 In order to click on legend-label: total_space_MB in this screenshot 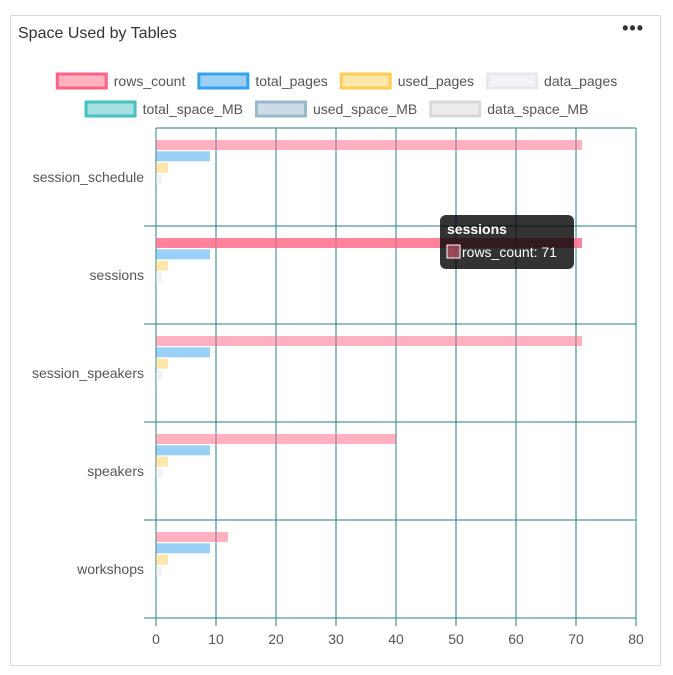, I will do `click(193, 109)`.